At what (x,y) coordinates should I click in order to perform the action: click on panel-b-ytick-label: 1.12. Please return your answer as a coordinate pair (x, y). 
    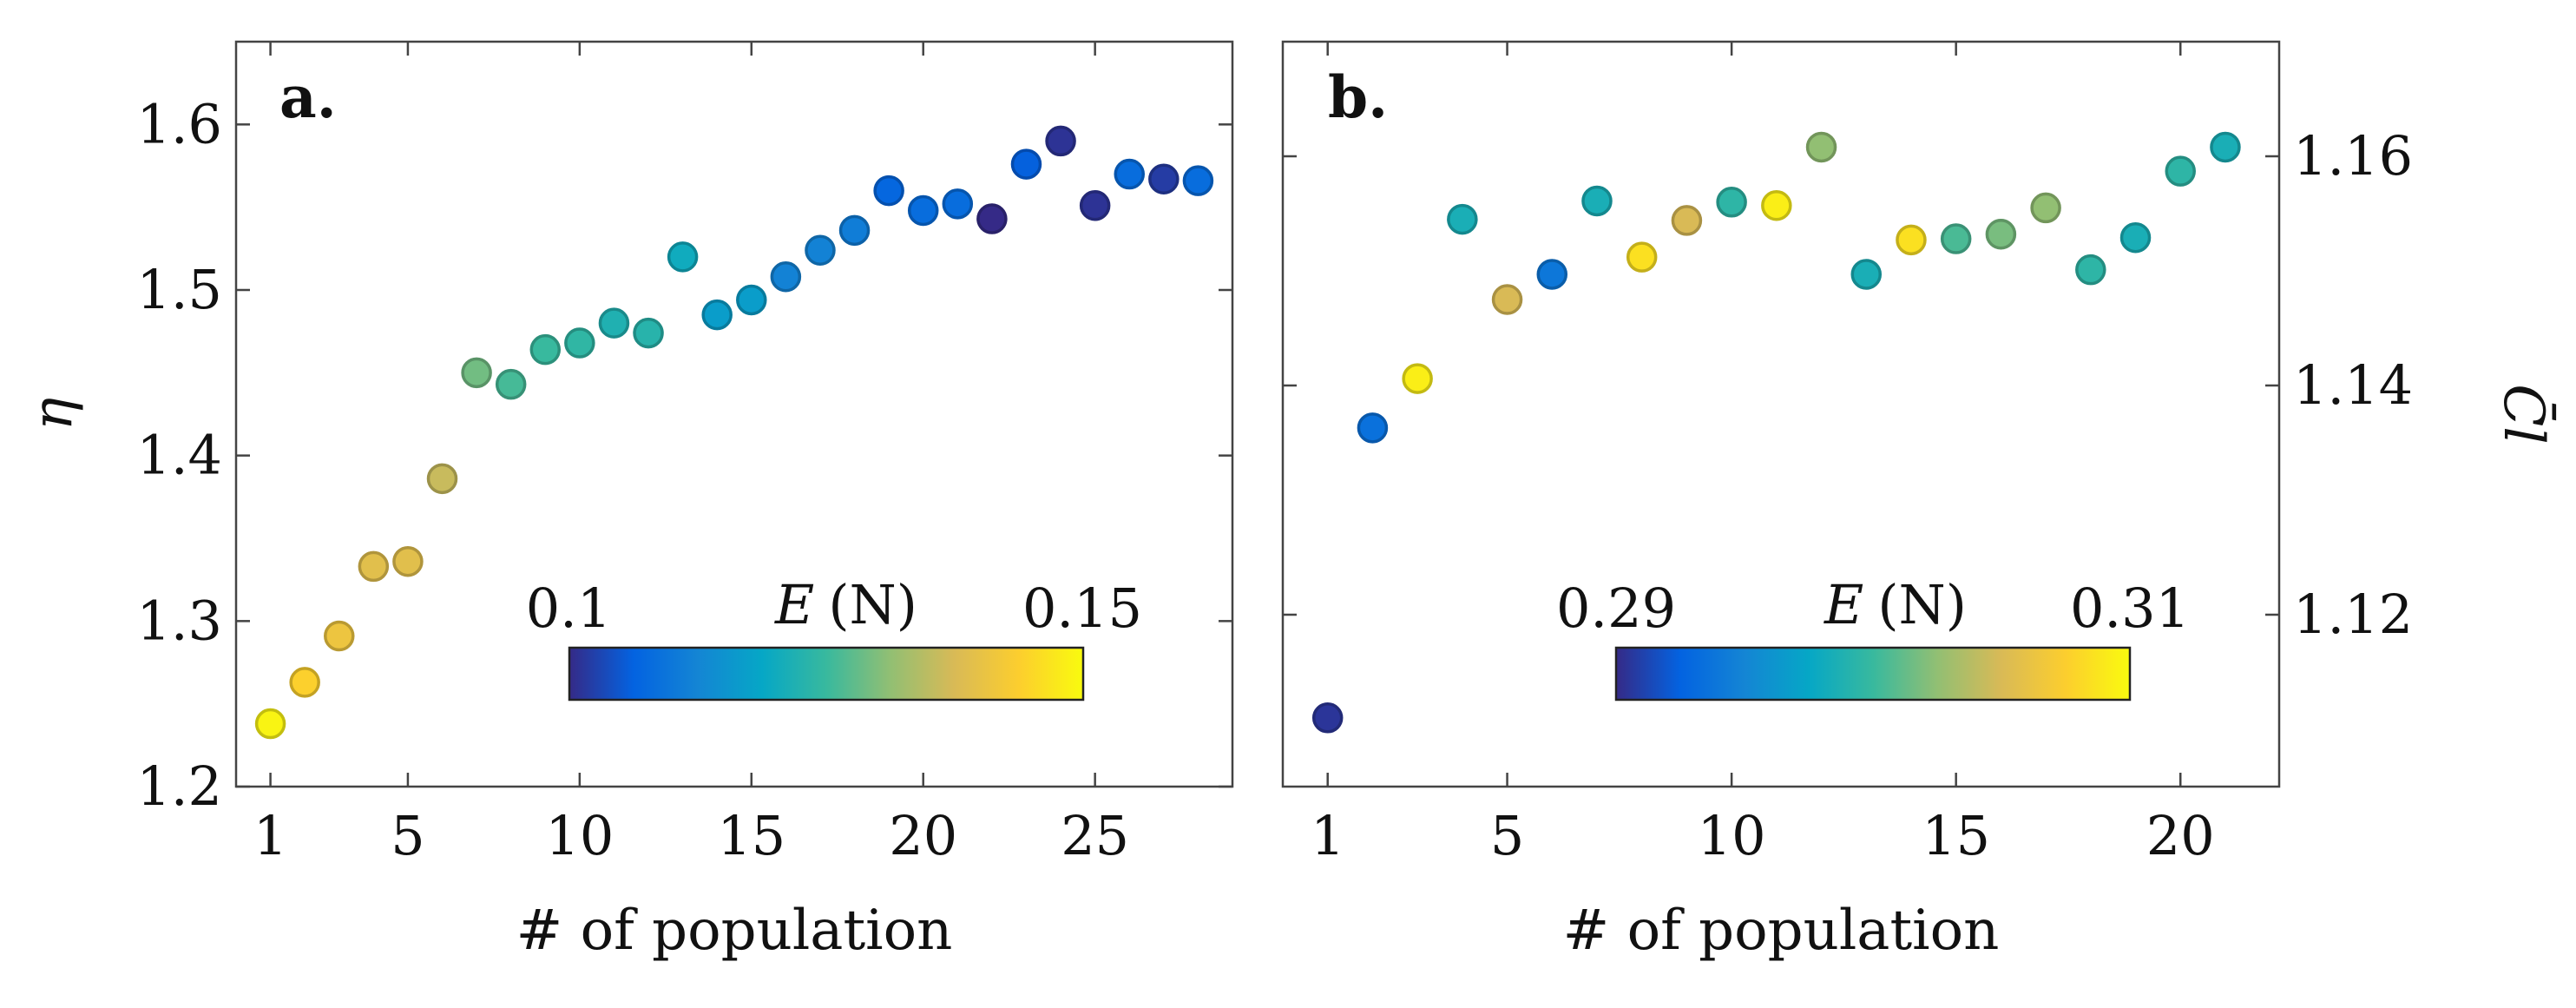
    Looking at the image, I should click on (2353, 614).